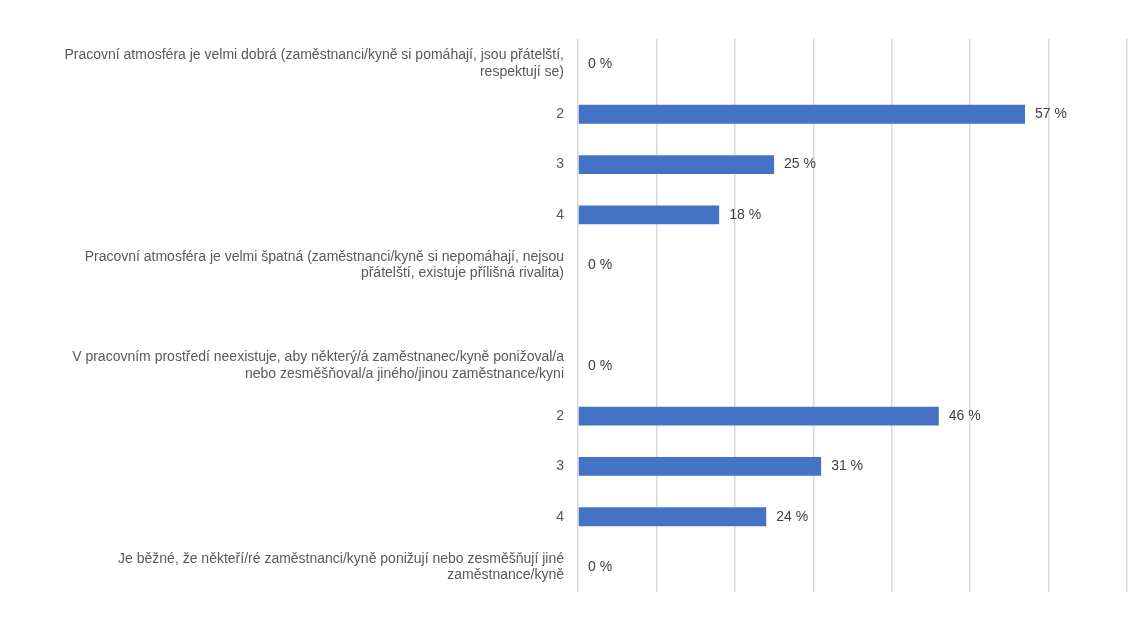 Image resolution: width=1143 pixels, height=635 pixels. What do you see at coordinates (314, 63) in the screenshot?
I see `y-tick-label: Pracovní atmosféra je velmi dobrá (zaměstnanci/kyně si pomáhají, jsou přátelští, respektují se)` at bounding box center [314, 63].